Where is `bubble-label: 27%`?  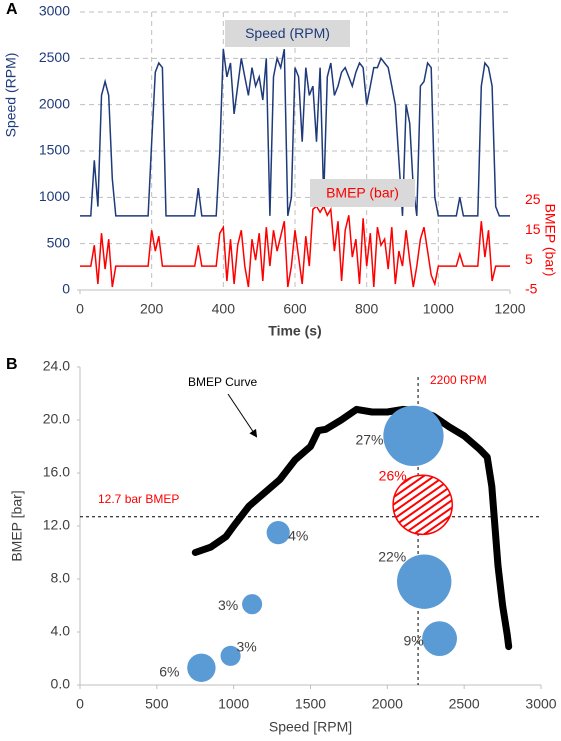 bubble-label: 27% is located at coordinates (369, 440).